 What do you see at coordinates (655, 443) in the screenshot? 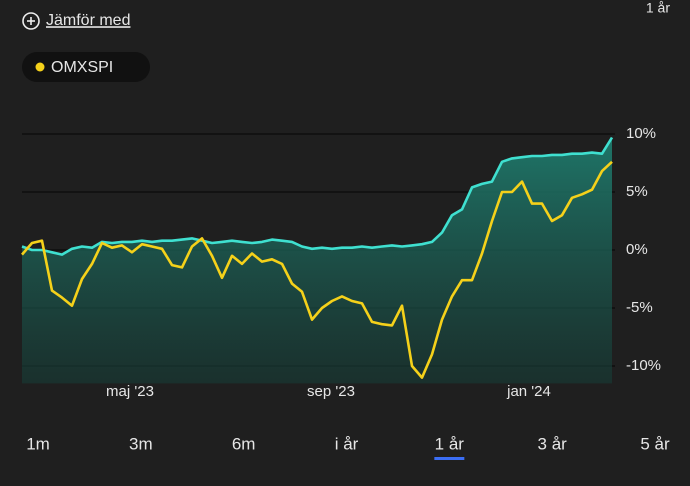
I see `period-button: 5 år` at bounding box center [655, 443].